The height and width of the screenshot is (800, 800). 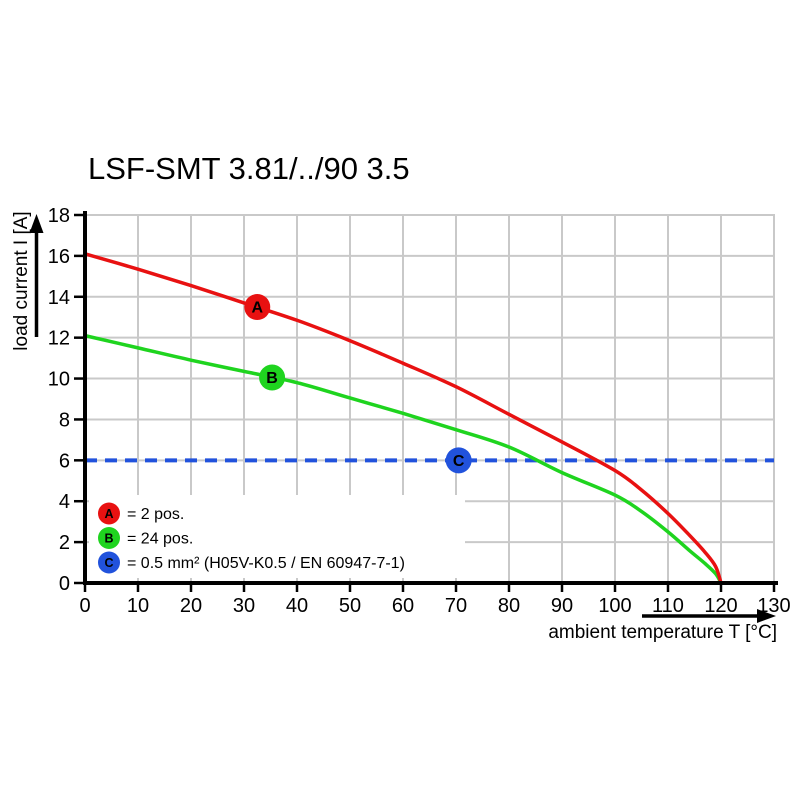 I want to click on y-axis-label: load current I [A], so click(x=21, y=280).